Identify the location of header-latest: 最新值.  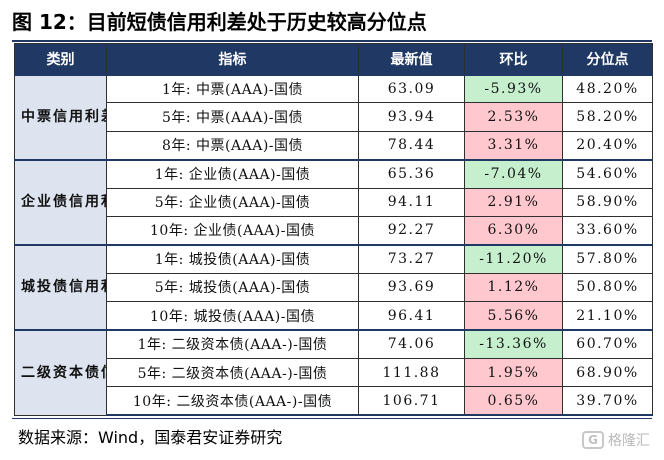
(411, 59).